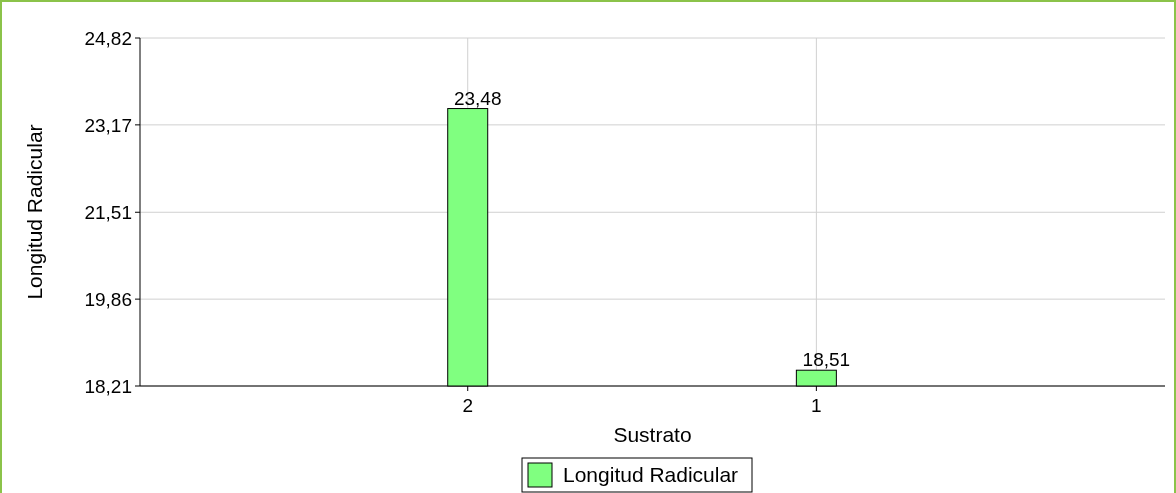 The width and height of the screenshot is (1176, 493). I want to click on y-tick-label: 24,82, so click(108, 38).